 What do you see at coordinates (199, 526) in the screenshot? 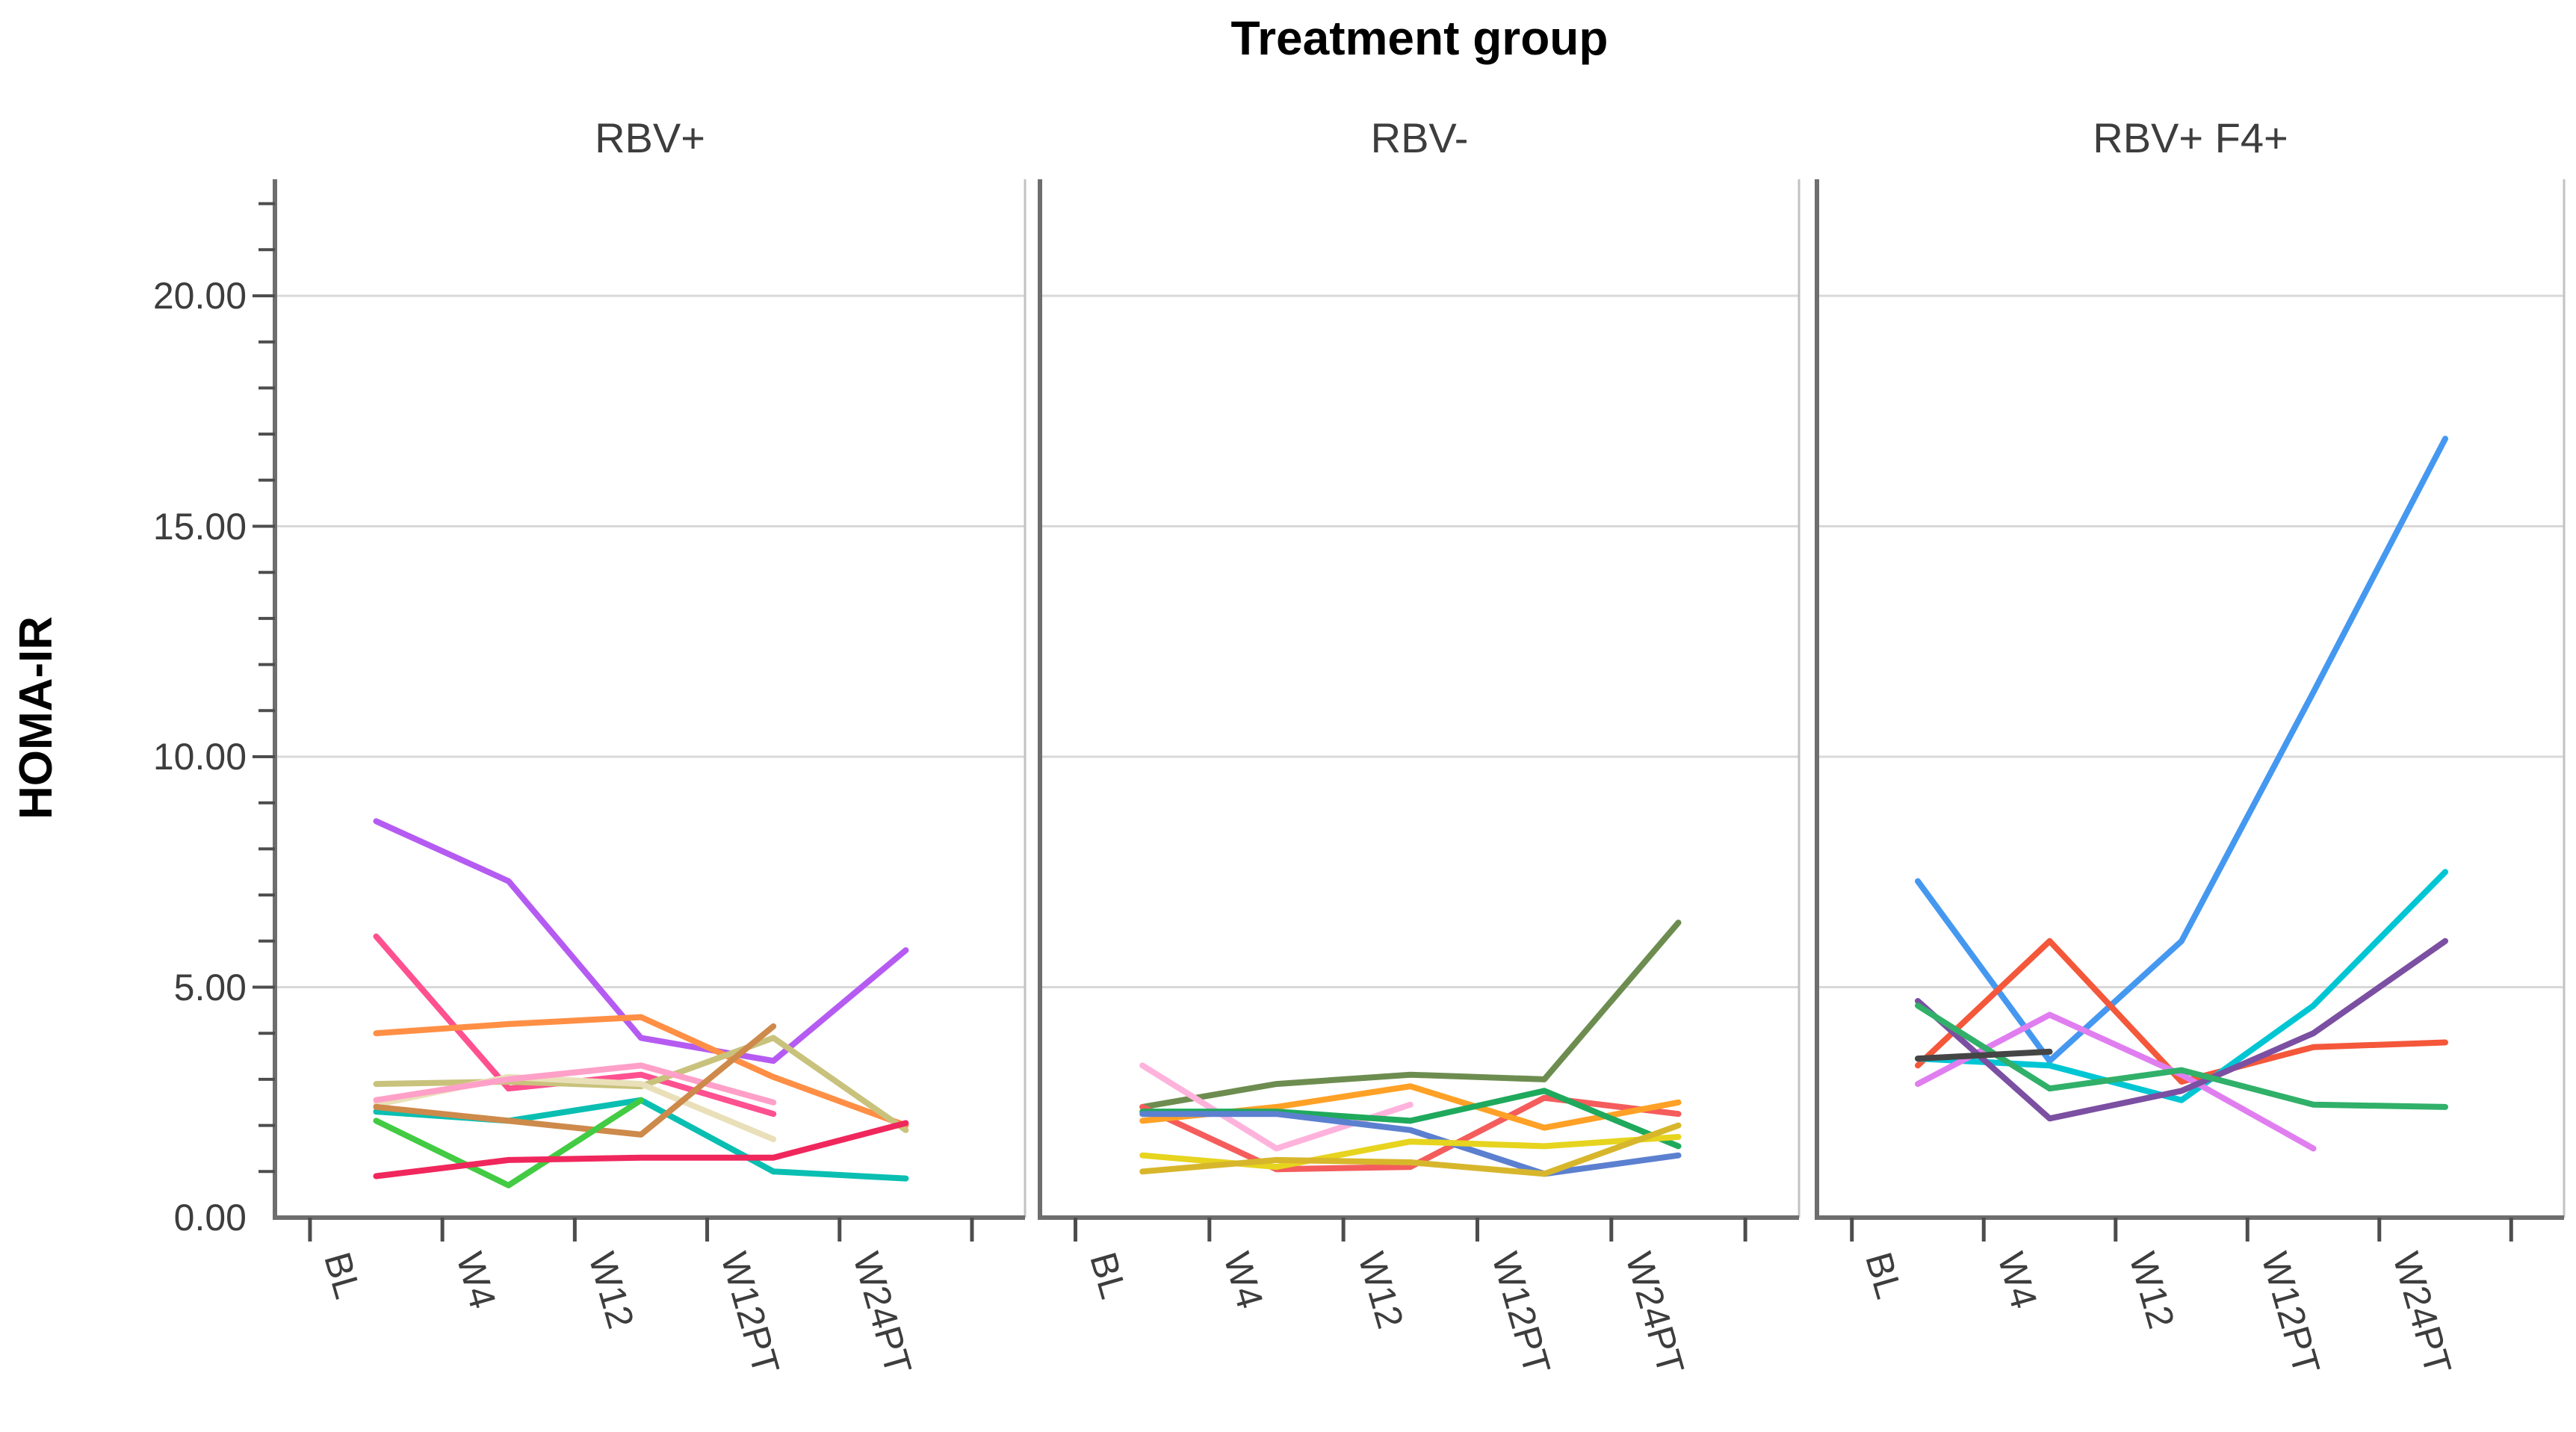
I see `y-tick-label: 15.00` at bounding box center [199, 526].